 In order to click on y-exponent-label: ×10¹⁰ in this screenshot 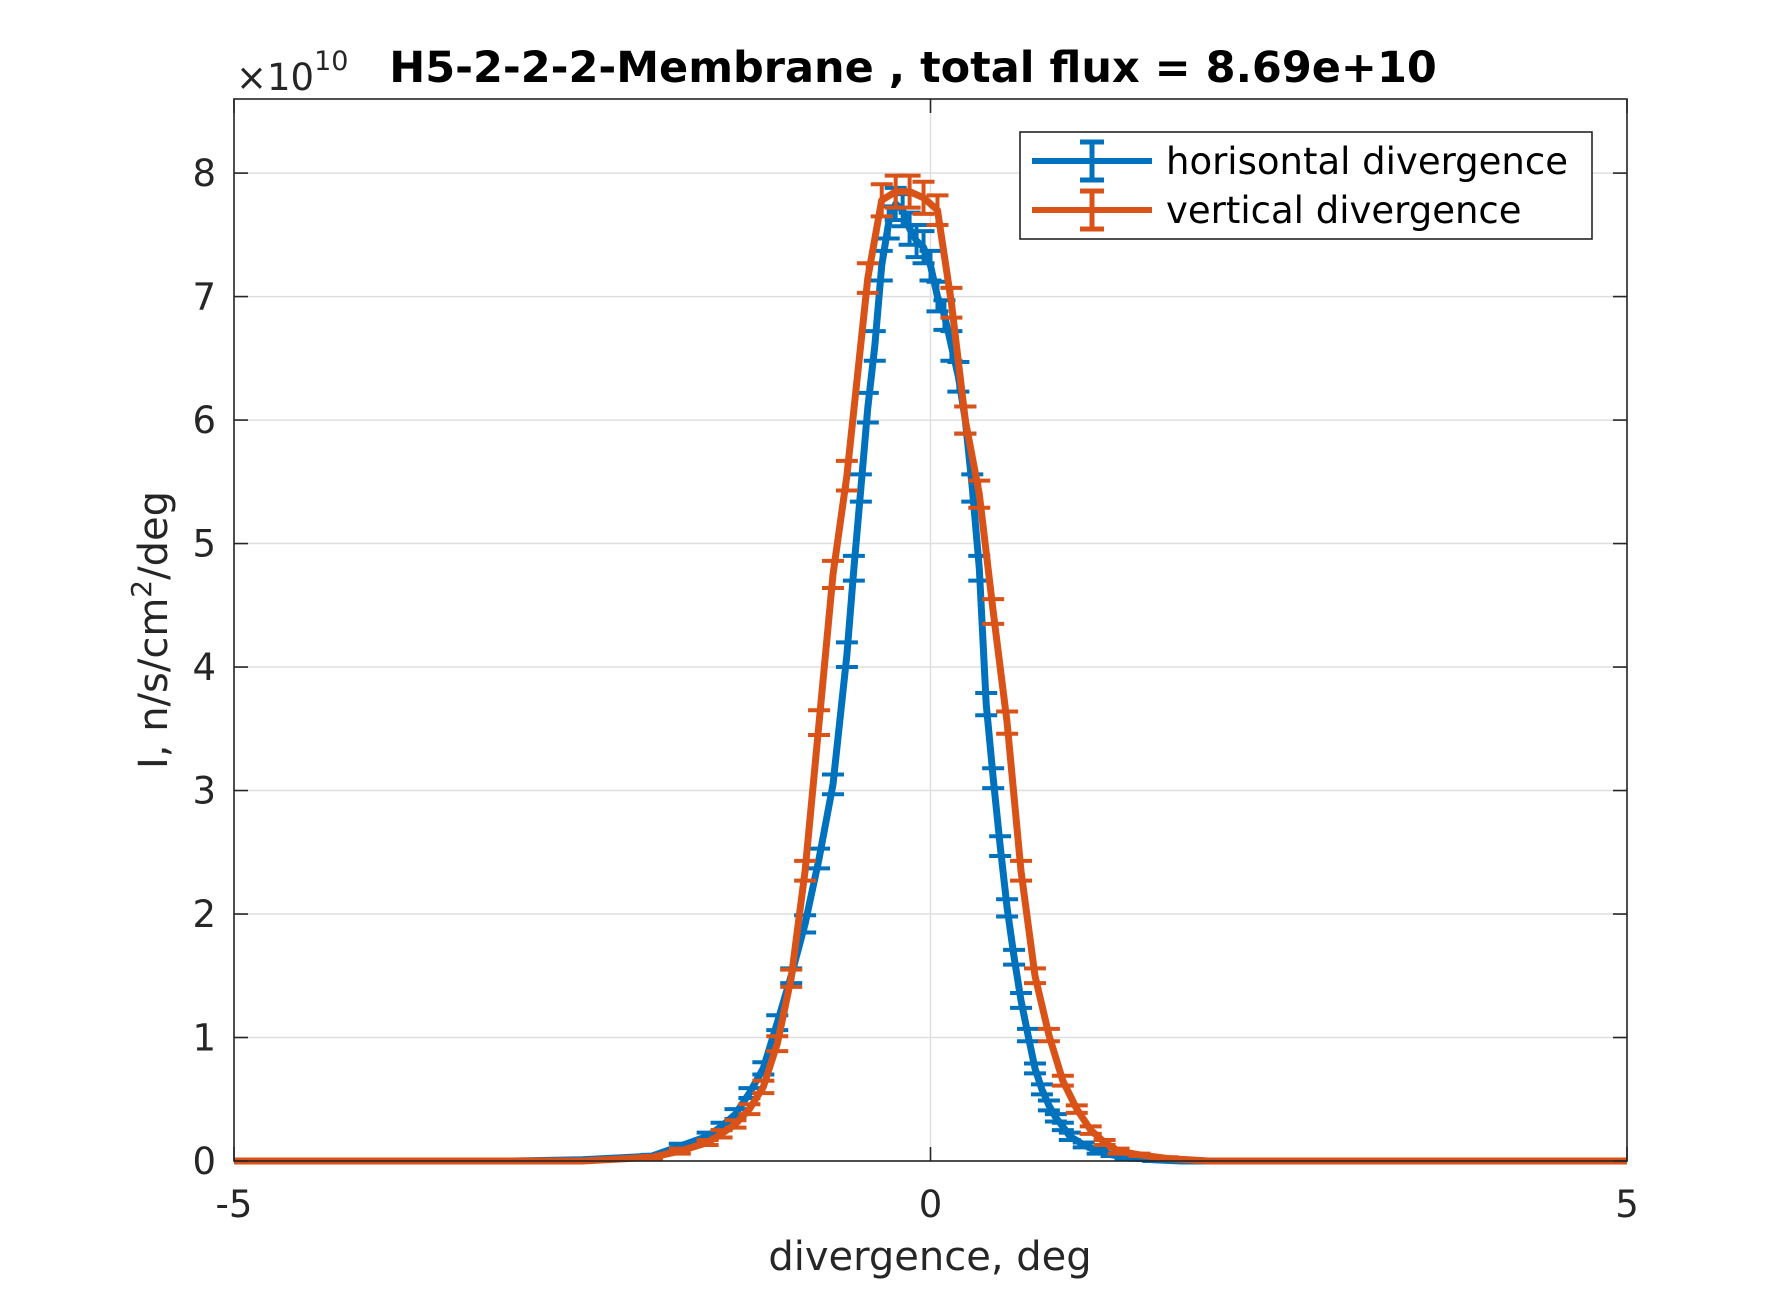, I will do `click(292, 72)`.